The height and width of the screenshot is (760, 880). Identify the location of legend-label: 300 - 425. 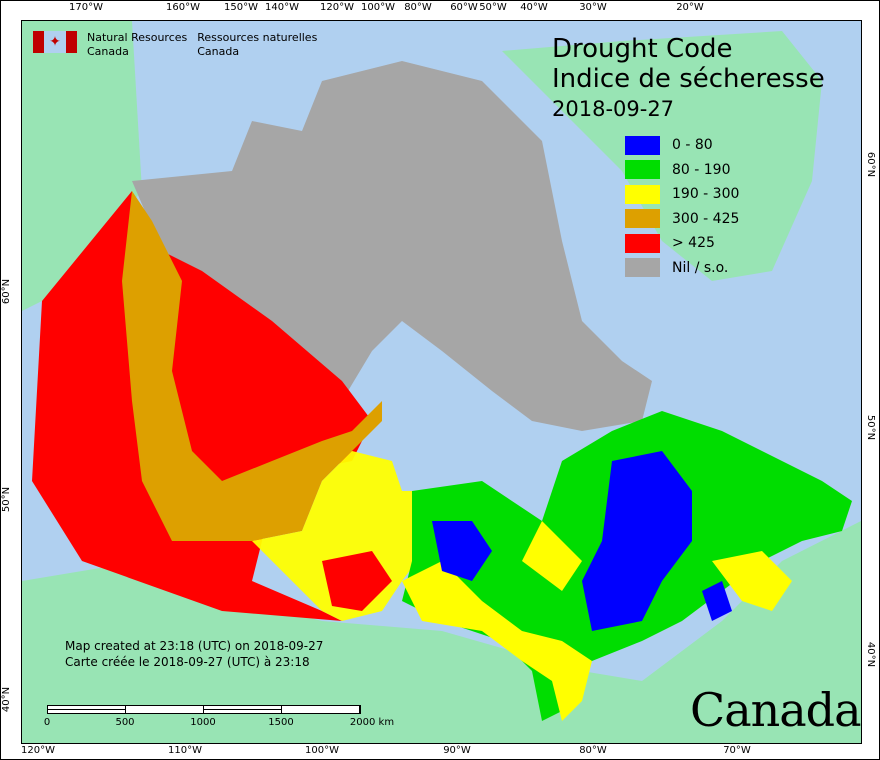
(706, 218).